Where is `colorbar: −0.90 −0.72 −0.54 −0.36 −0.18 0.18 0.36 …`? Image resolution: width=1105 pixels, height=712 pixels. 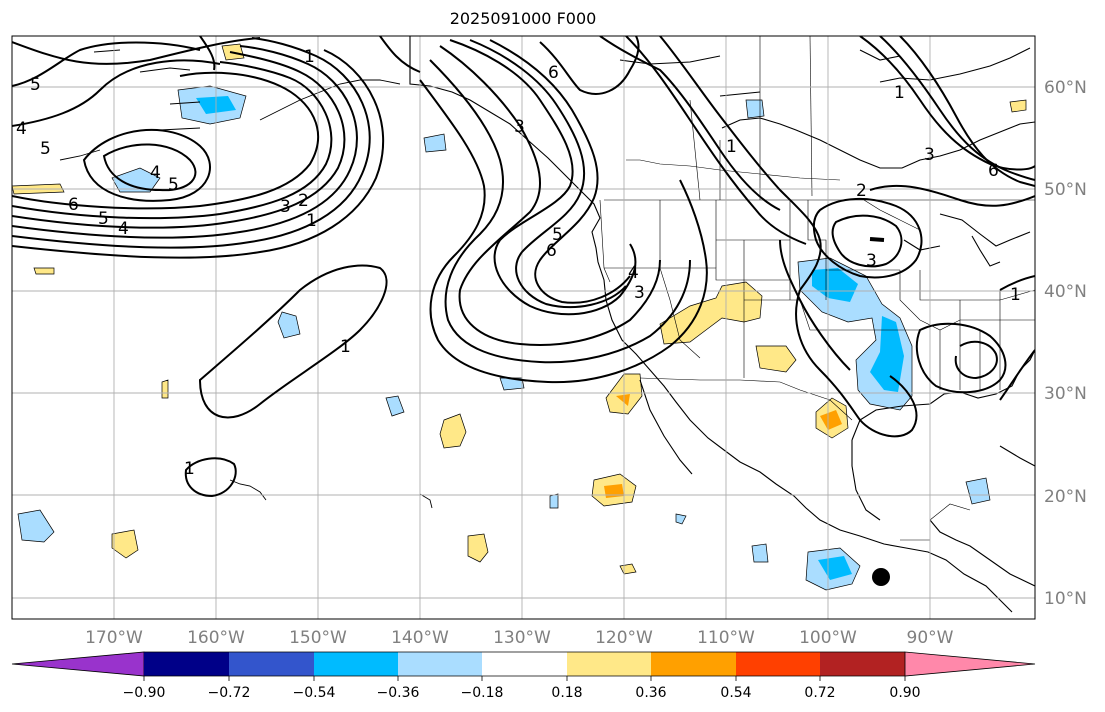
colorbar: −0.90 −0.72 −0.54 −0.36 −0.18 0.18 0.36 … is located at coordinates (523, 676).